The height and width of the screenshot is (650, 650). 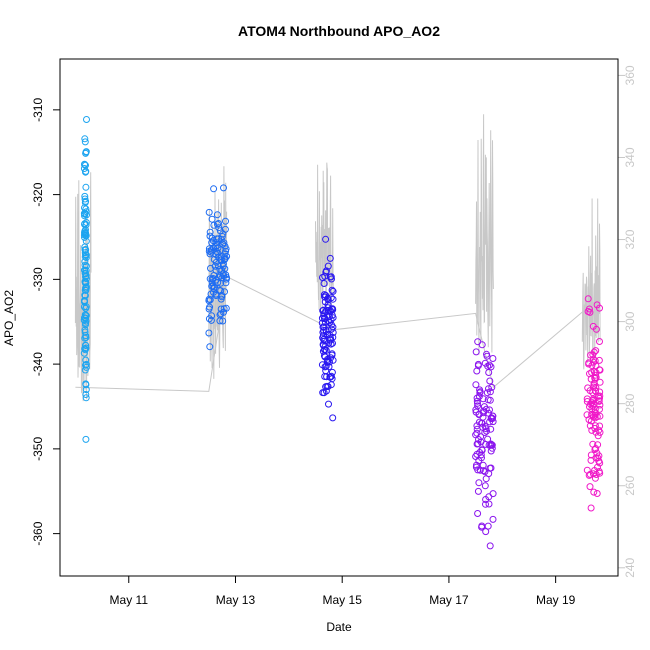 What do you see at coordinates (338, 333) in the screenshot?
I see `gray-line-connector` at bounding box center [338, 333].